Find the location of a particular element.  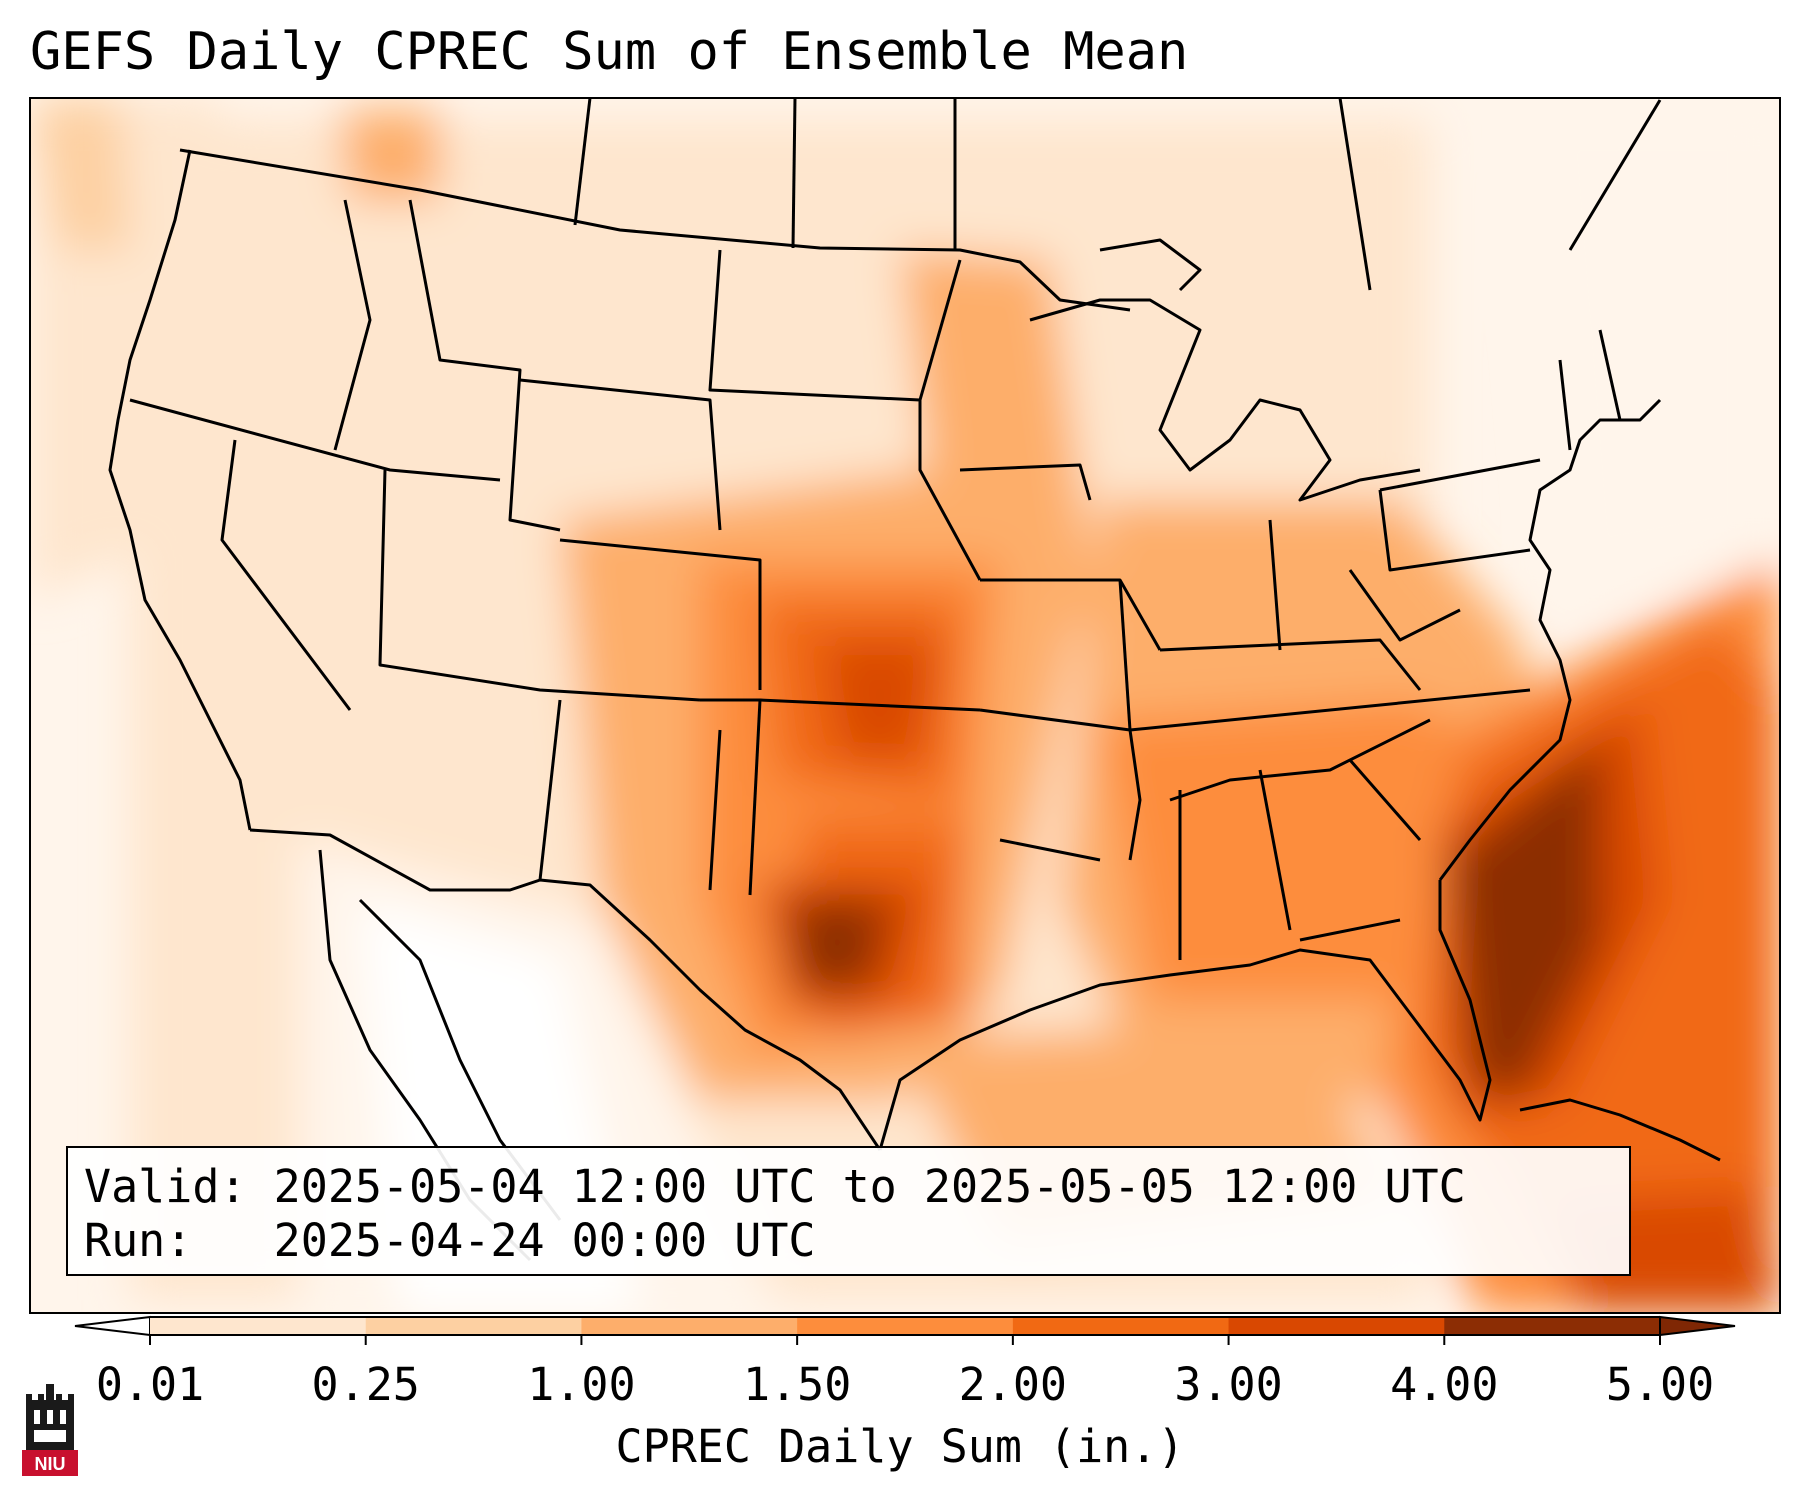

colorbar-tick-label: 0.25 is located at coordinates (365, 1384).